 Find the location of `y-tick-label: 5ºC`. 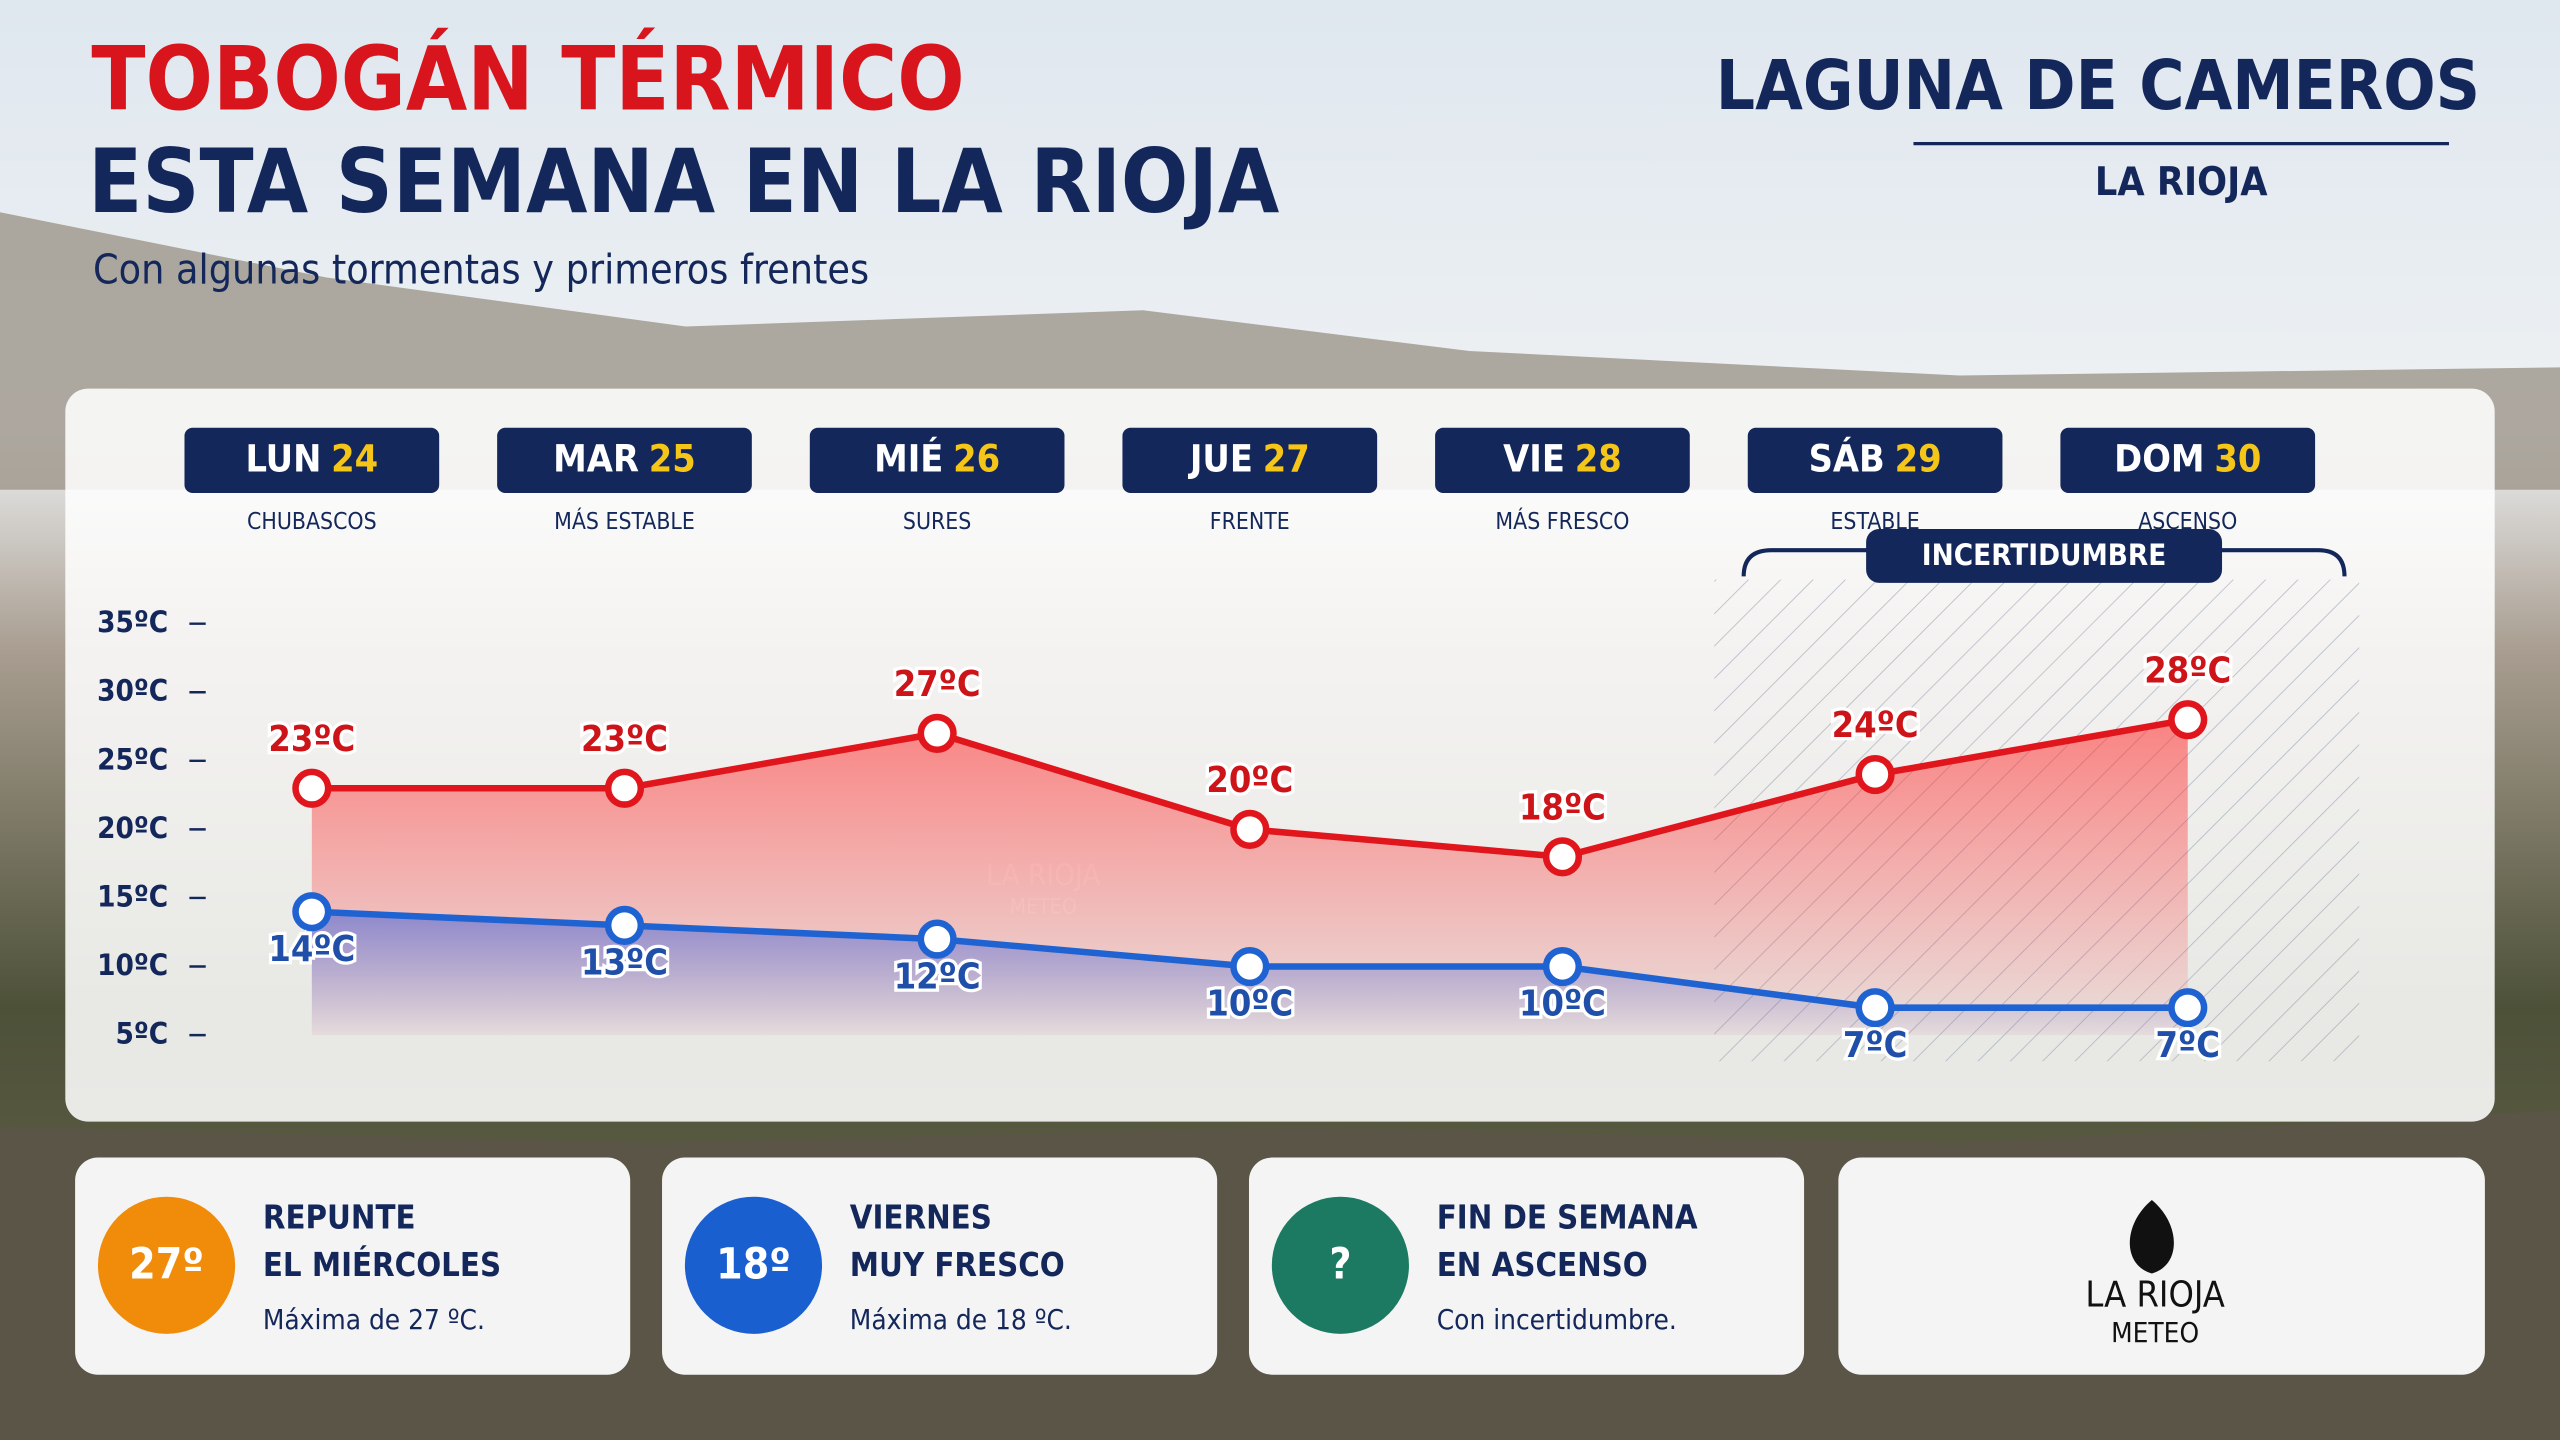

y-tick-label: 5ºC is located at coordinates (141, 1034).